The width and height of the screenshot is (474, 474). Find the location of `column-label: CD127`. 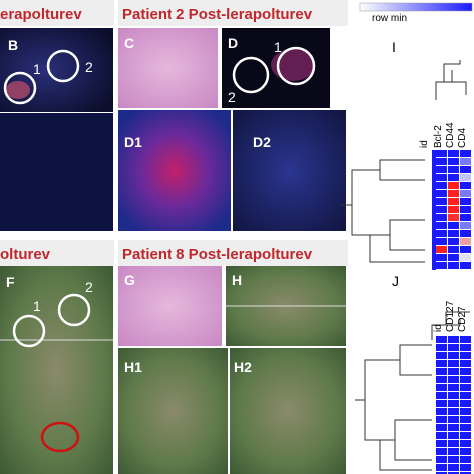

column-label: CD127 is located at coordinates (450, 316).